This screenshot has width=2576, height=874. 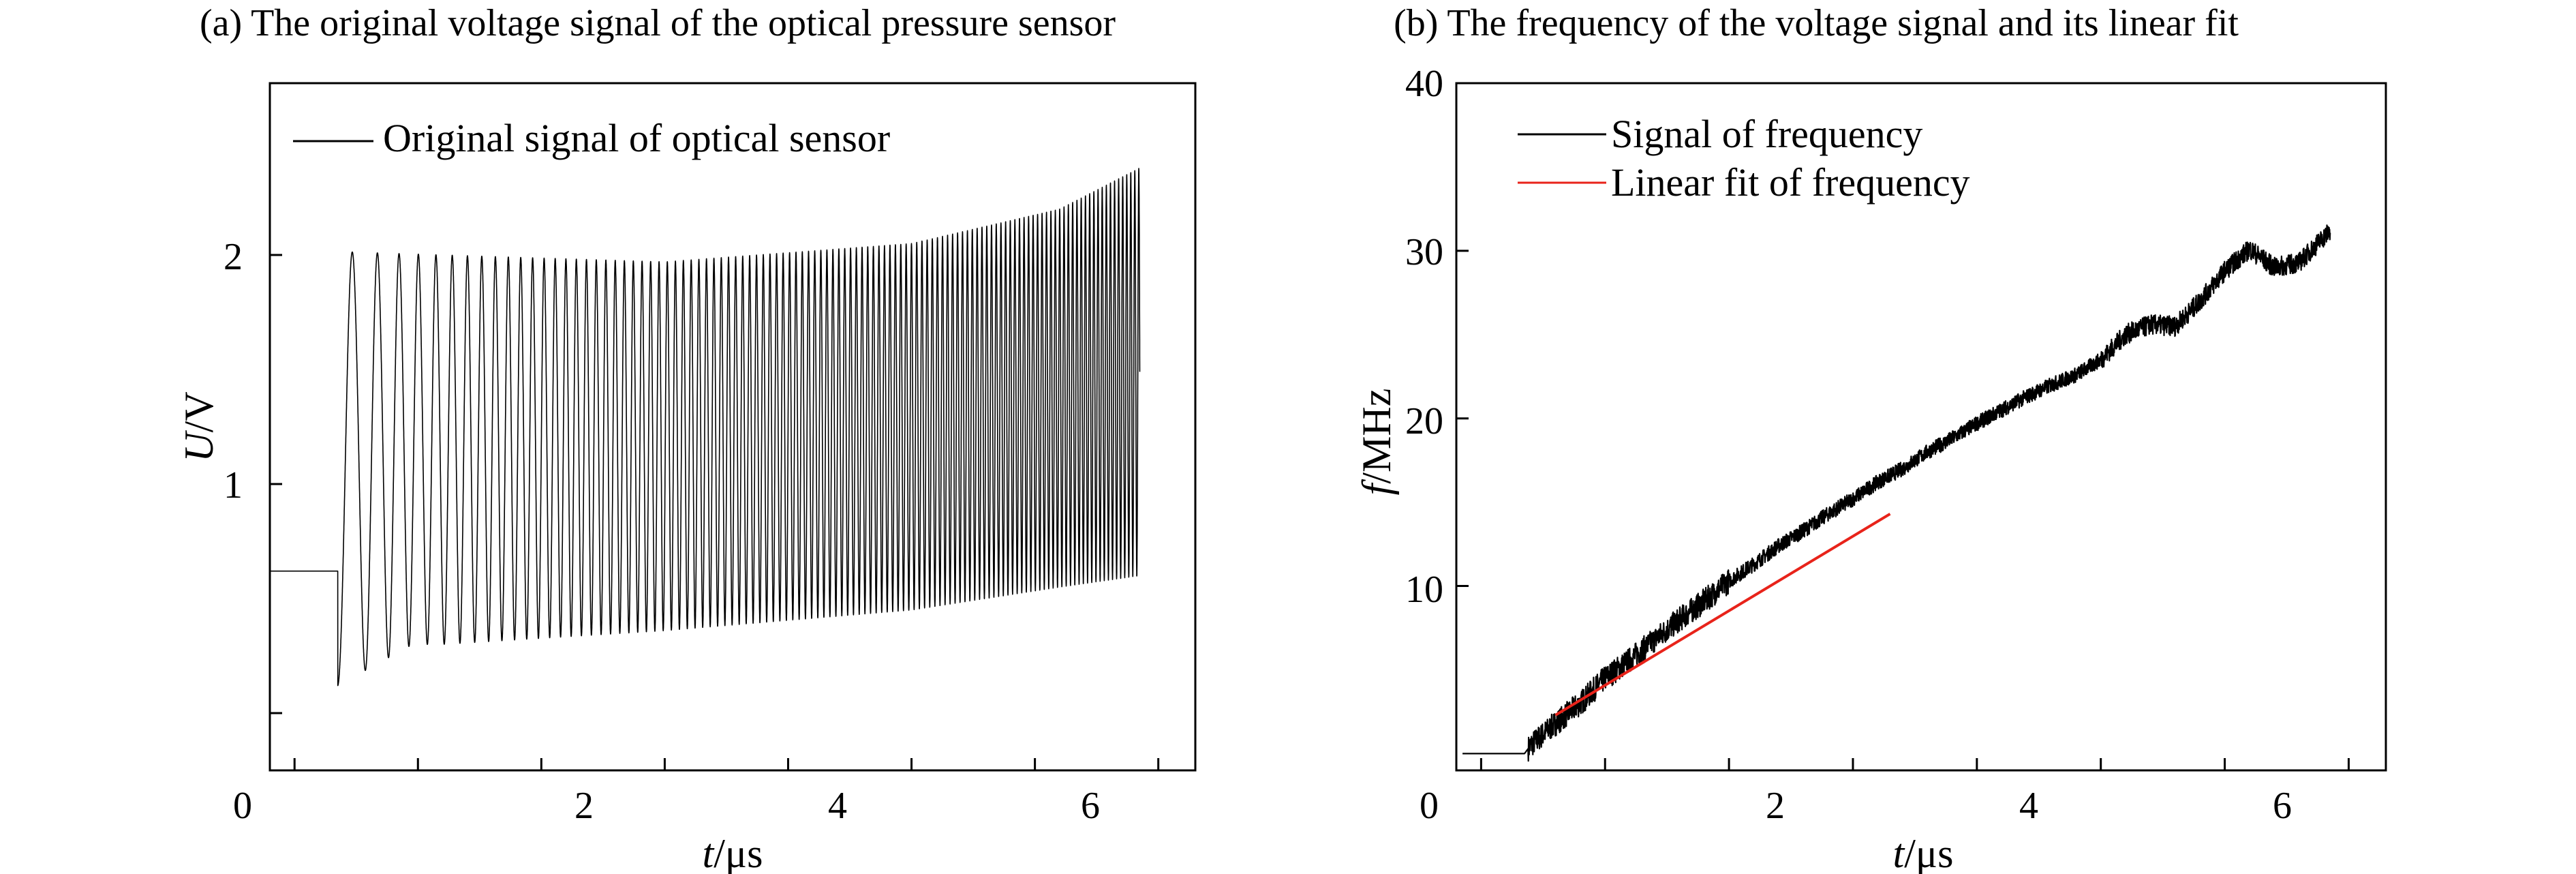 I want to click on panel-a-x-axis-label: t/μs, so click(x=733, y=852).